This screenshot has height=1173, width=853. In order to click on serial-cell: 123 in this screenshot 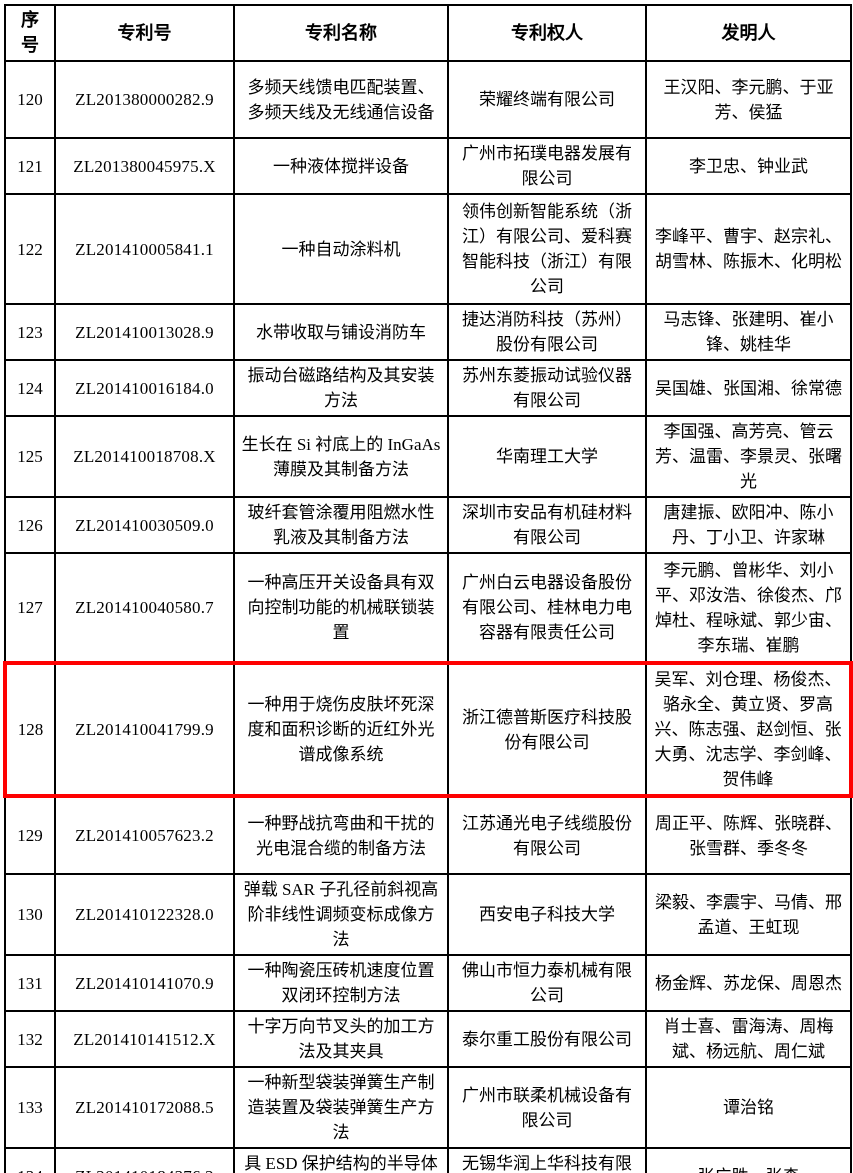, I will do `click(30, 332)`.